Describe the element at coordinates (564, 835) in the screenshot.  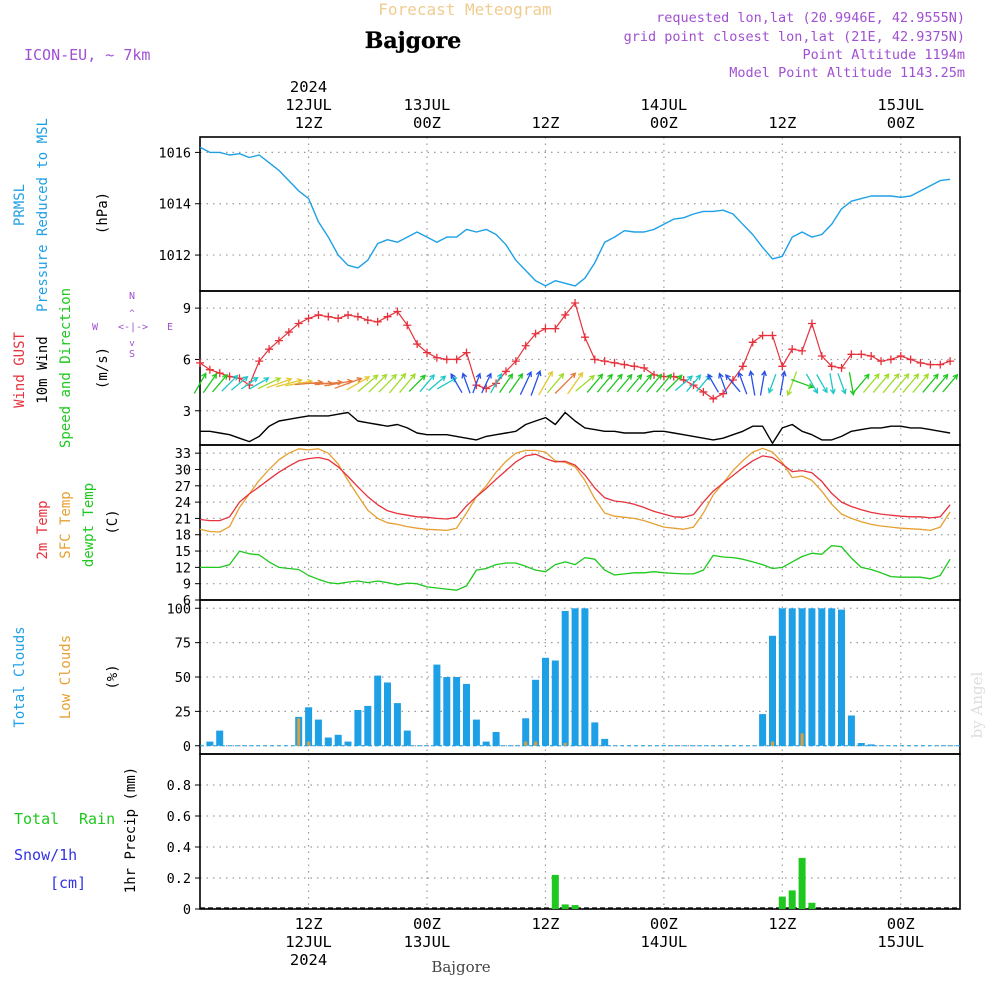
I see `precip-panel: 0 0.2 0.4 0.6 0.8` at that location.